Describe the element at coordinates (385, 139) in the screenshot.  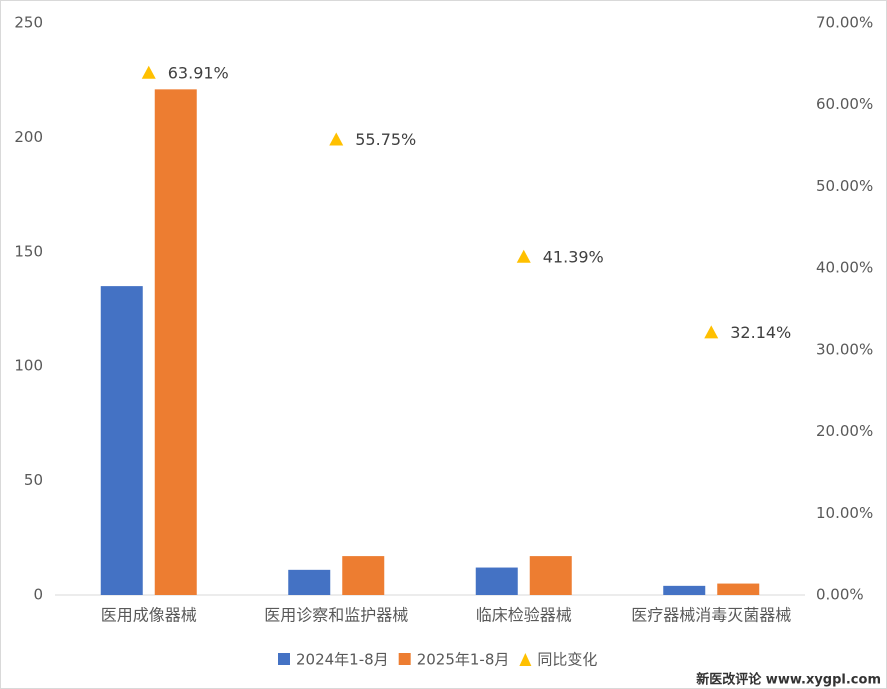
I see `value-label: 55.75%` at that location.